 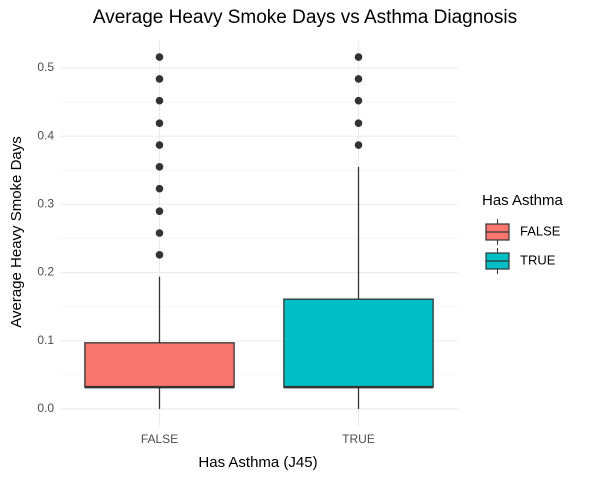 What do you see at coordinates (358, 439) in the screenshot?
I see `x-tick-label: TRUE` at bounding box center [358, 439].